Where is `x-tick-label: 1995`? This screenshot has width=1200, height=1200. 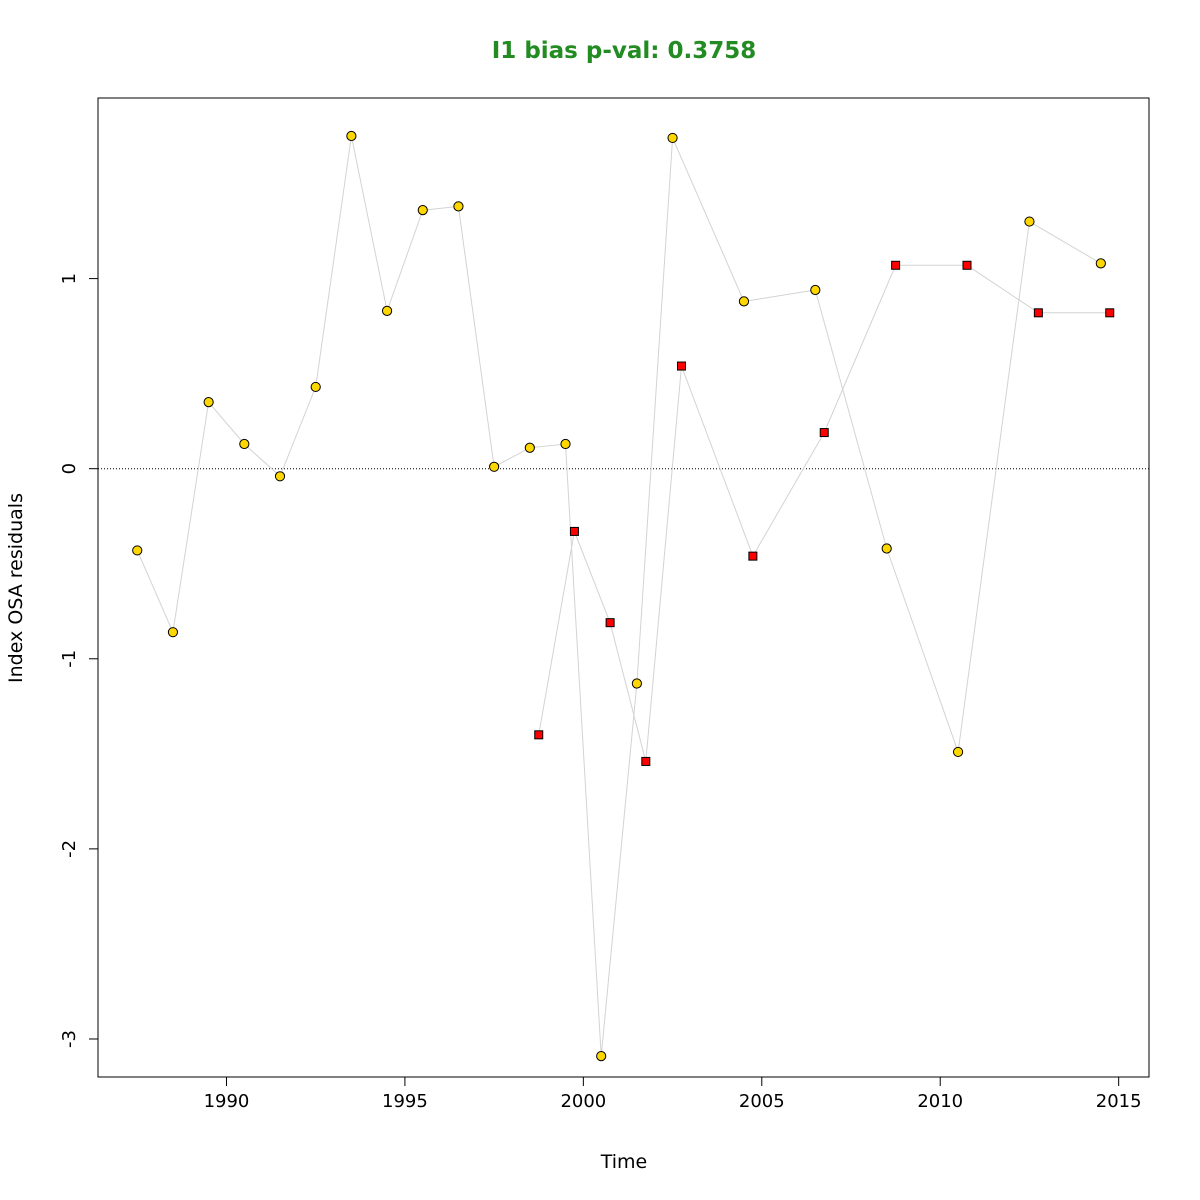
x-tick-label: 1995 is located at coordinates (405, 1101).